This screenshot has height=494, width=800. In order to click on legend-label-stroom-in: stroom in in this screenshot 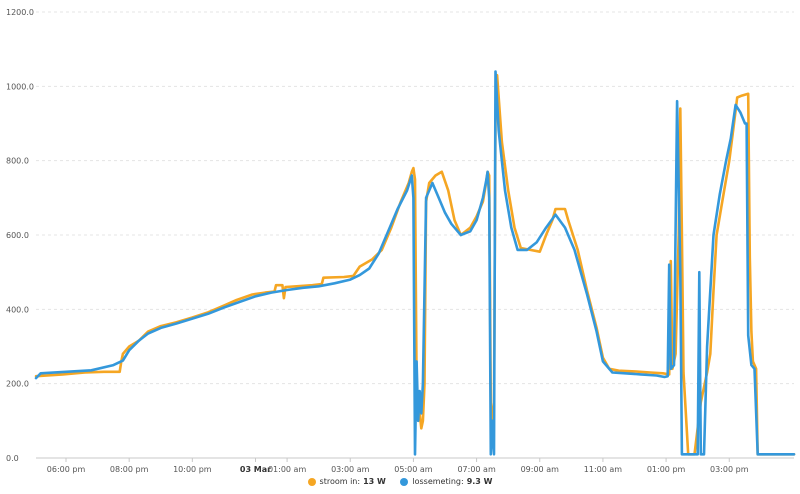, I will do `click(338, 481)`.